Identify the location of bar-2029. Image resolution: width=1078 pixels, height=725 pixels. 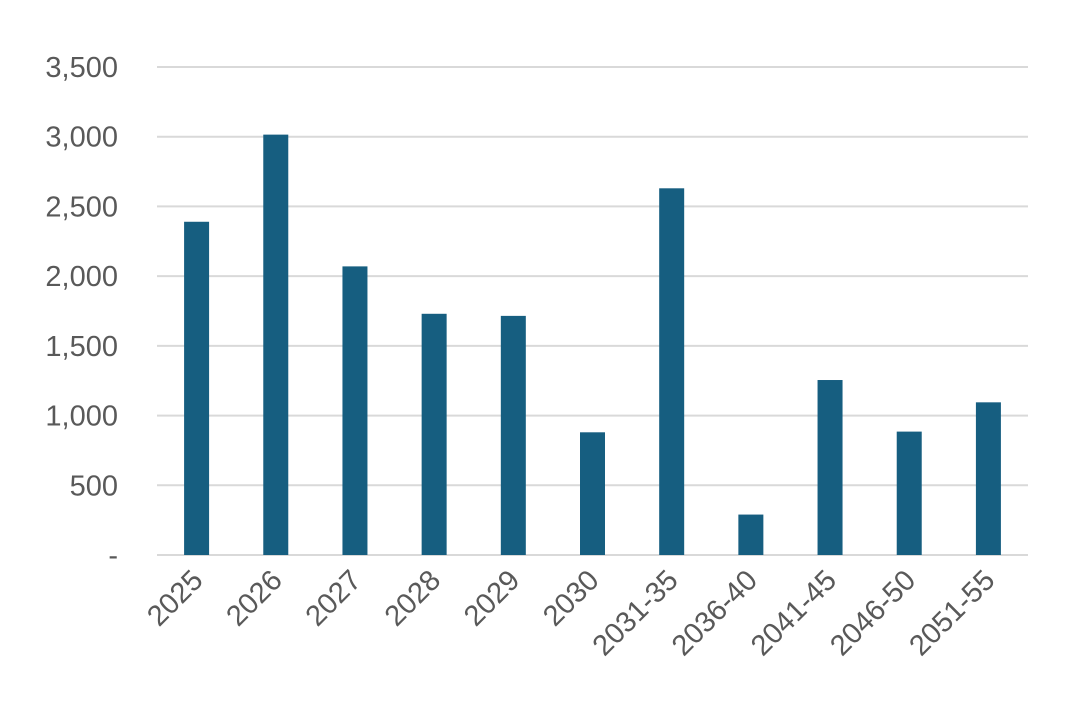
(513, 435).